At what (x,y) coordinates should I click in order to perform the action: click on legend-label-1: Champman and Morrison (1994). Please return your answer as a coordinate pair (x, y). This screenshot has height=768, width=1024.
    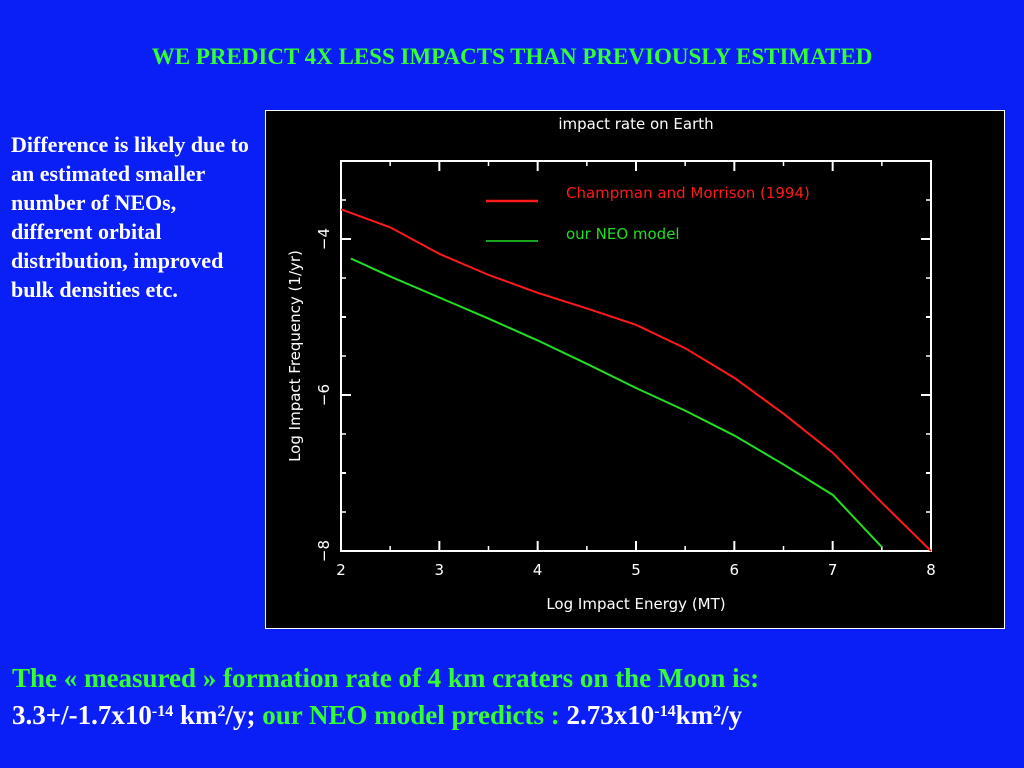
    Looking at the image, I should click on (688, 193).